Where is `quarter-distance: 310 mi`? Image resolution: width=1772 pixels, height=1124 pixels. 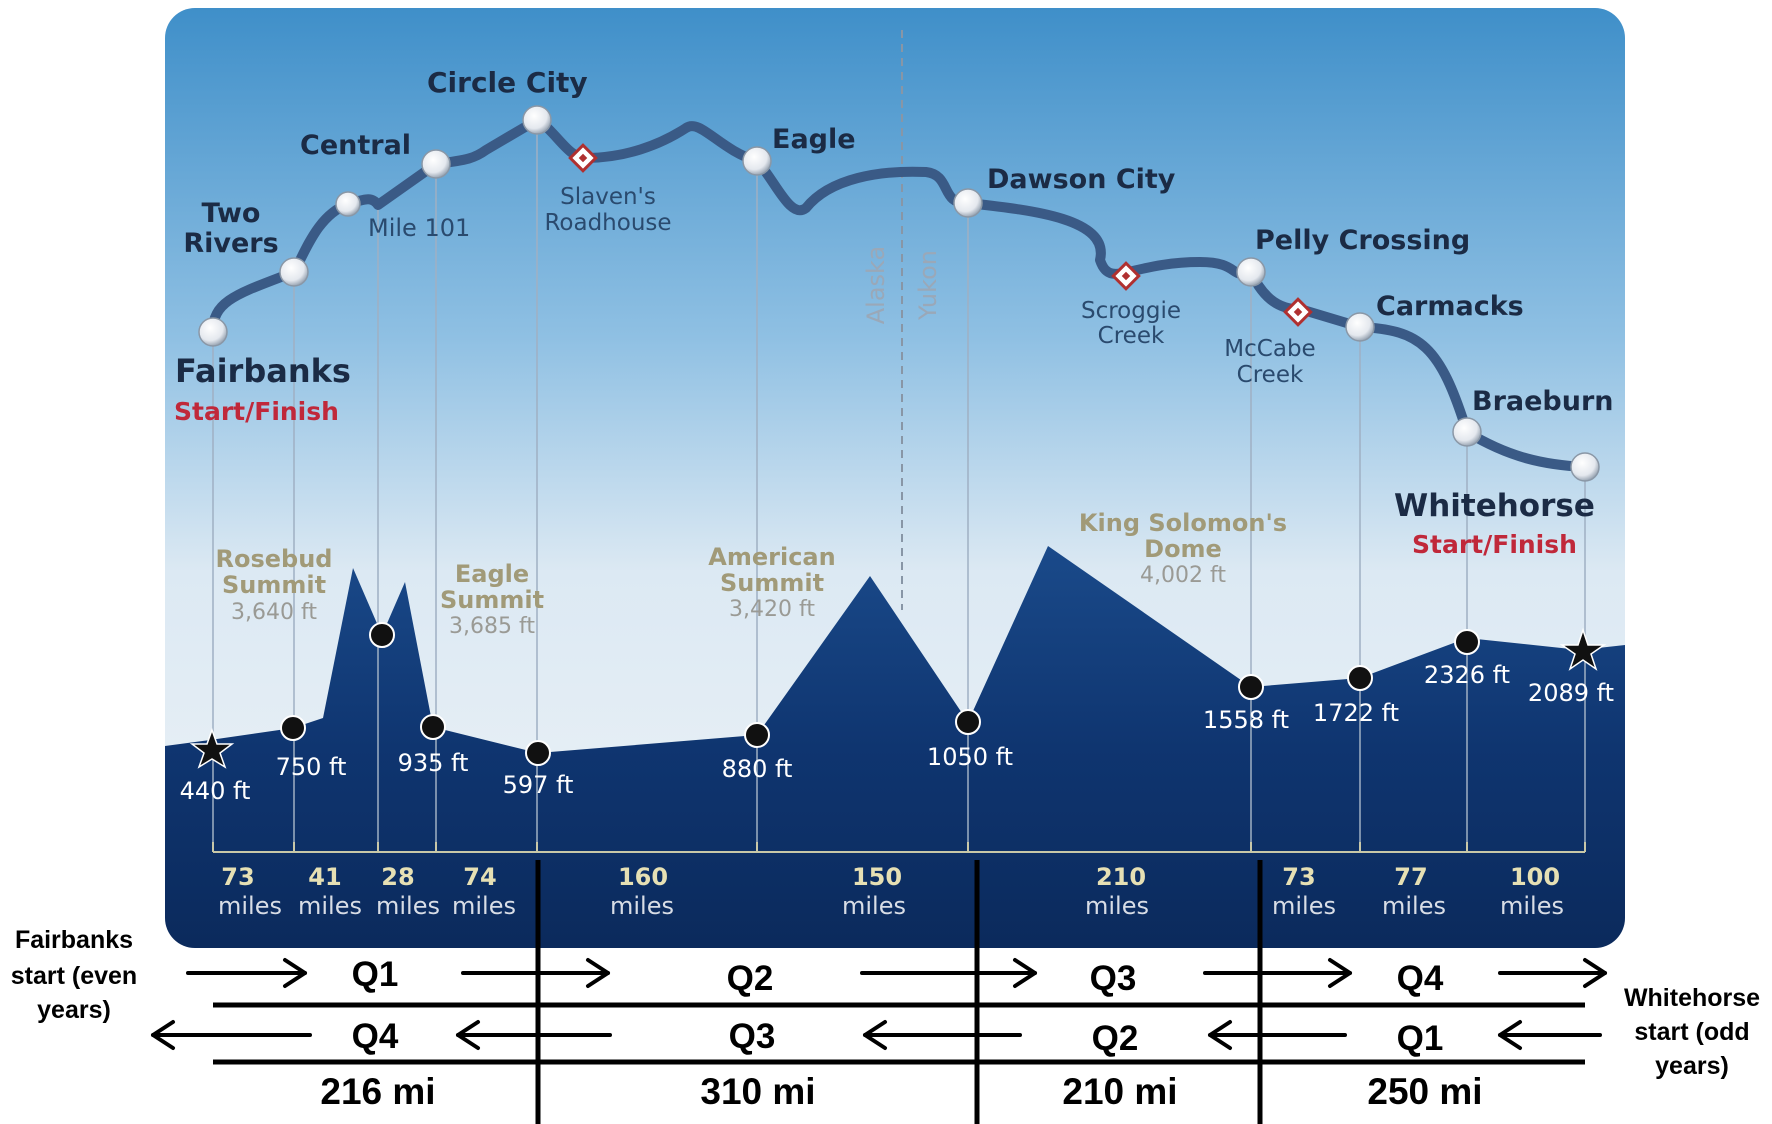
quarter-distance: 310 mi is located at coordinates (757, 1091).